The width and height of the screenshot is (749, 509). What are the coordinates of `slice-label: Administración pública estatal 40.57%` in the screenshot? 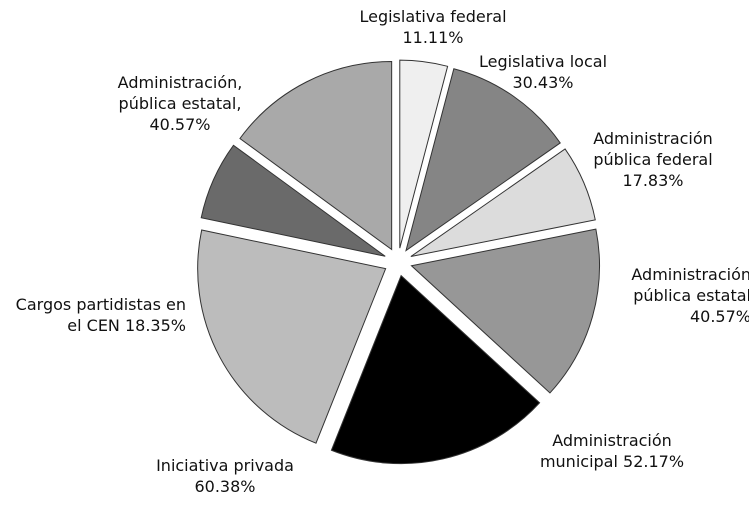 It's located at (672, 295).